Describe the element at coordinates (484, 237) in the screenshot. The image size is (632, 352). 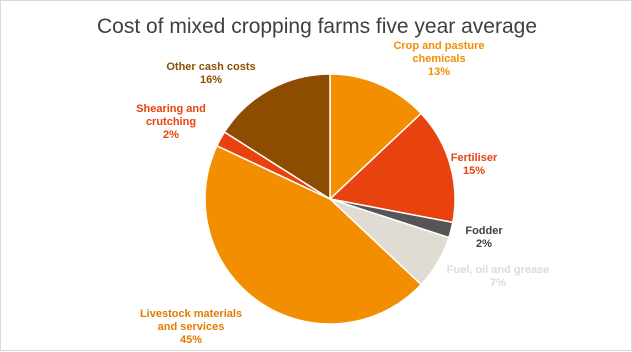
I see `slice-label-3: Fodder 2%` at that location.